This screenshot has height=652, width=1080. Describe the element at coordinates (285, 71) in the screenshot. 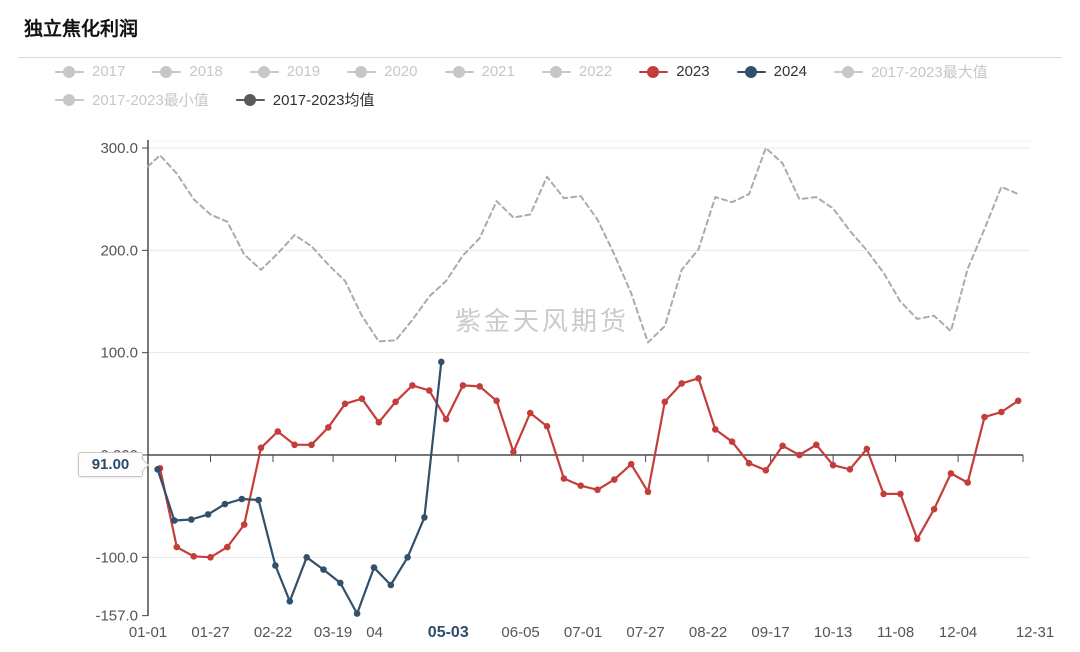

I see `legend-item-2019: 2019` at that location.